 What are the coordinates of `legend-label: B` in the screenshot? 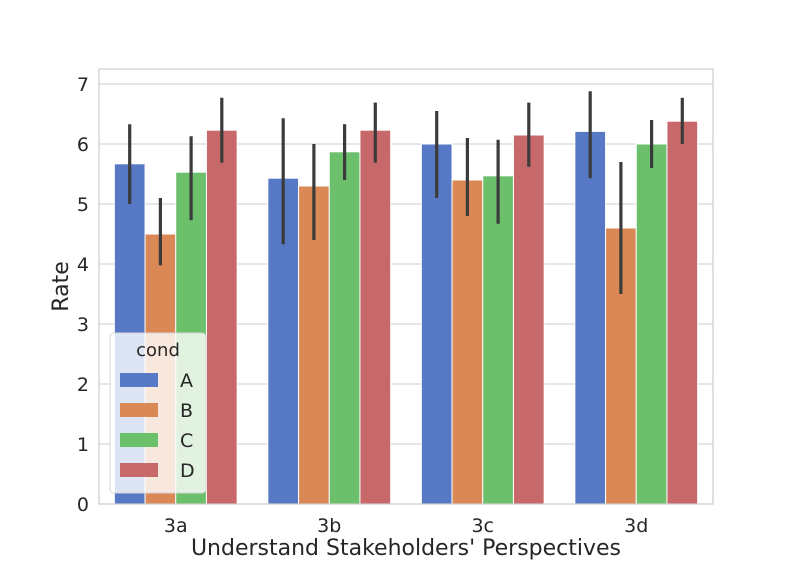 It's located at (186, 411).